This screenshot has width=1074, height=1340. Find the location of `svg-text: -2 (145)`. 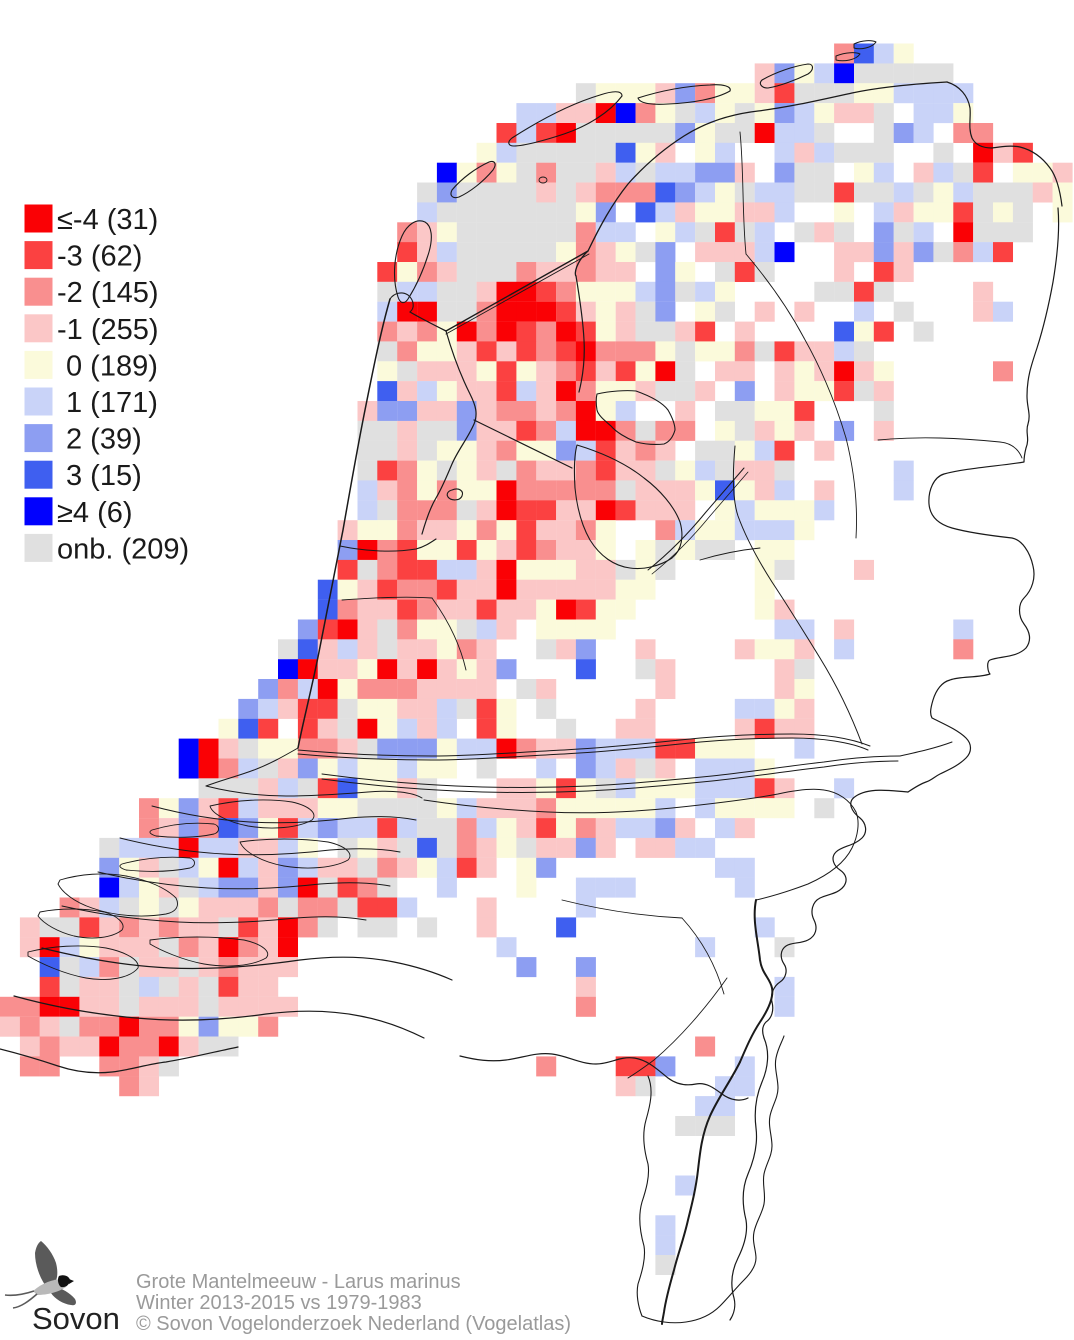

svg-text: -2 (145) is located at coordinates (108, 293).